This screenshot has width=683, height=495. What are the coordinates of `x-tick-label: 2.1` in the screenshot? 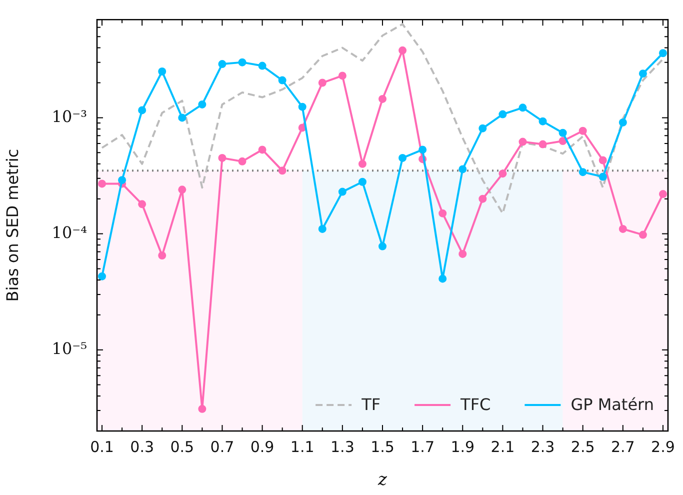 It's located at (502, 447).